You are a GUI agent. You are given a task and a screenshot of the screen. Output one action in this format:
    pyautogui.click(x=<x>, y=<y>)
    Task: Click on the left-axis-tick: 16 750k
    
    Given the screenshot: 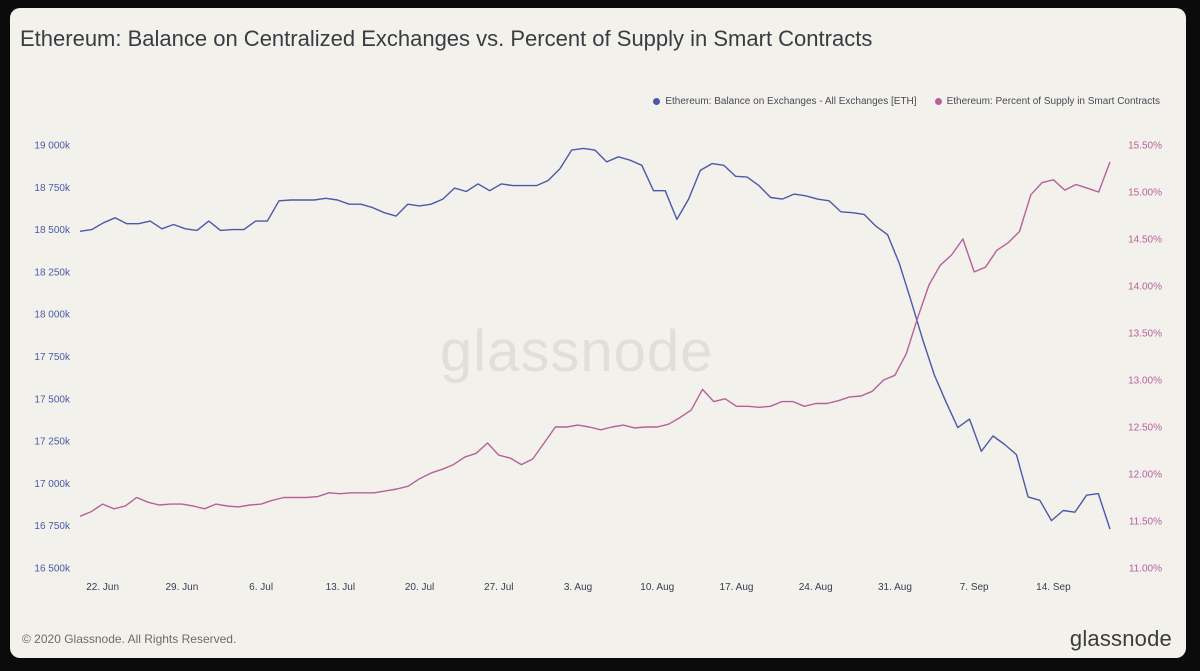 What is the action you would take?
    pyautogui.click(x=52, y=526)
    